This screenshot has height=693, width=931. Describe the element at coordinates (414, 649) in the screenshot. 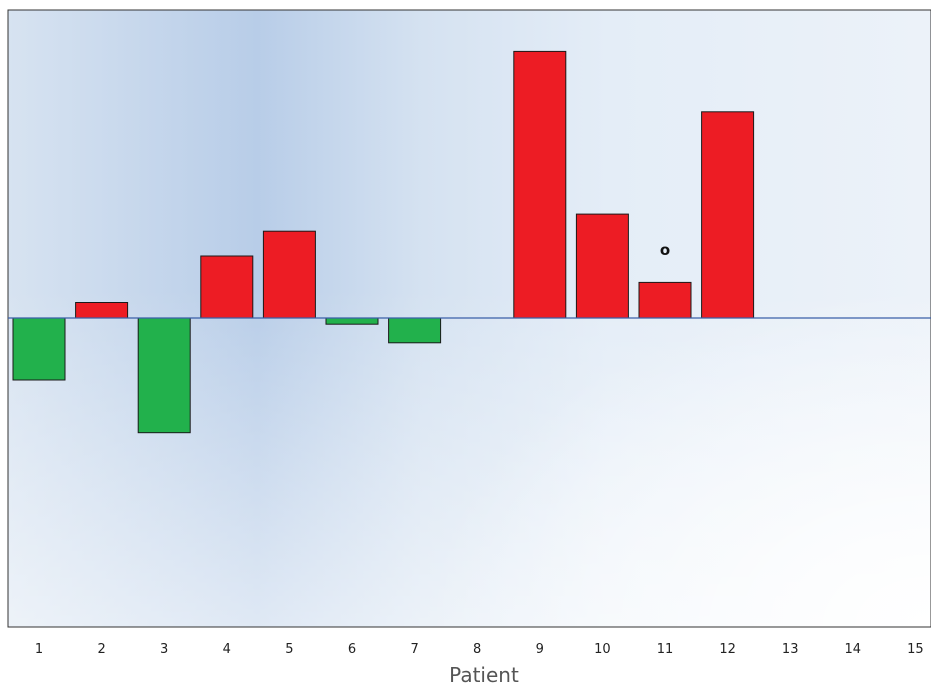

I see `x-tick-label-7: 7` at that location.